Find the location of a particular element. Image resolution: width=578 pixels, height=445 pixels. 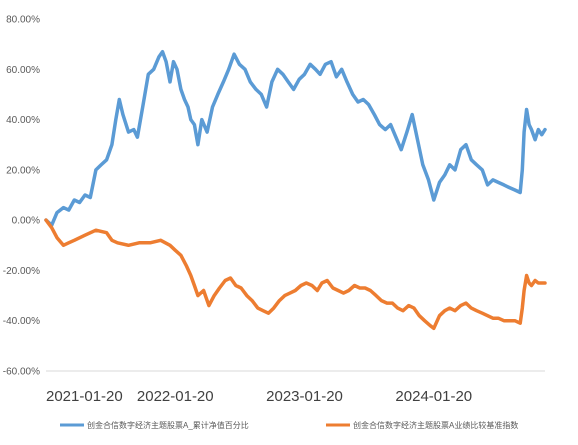

x-tick-label: 2021-01-20 is located at coordinates (84, 396).